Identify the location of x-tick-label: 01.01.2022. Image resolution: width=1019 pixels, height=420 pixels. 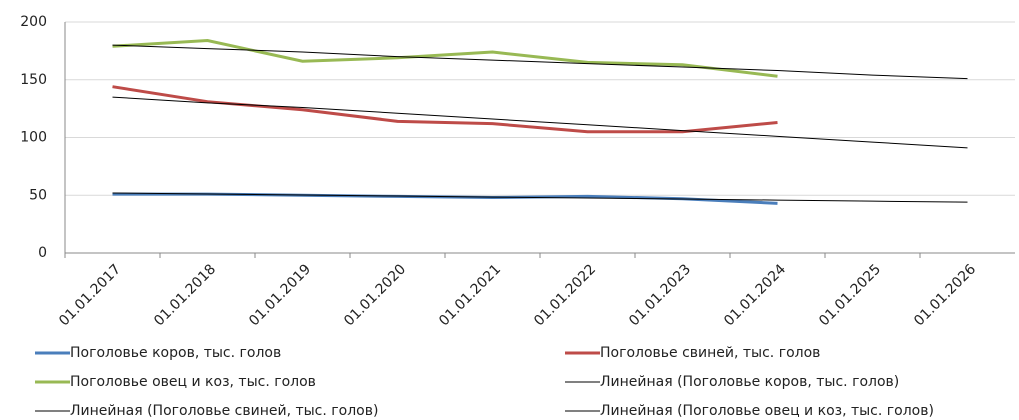
(565, 295).